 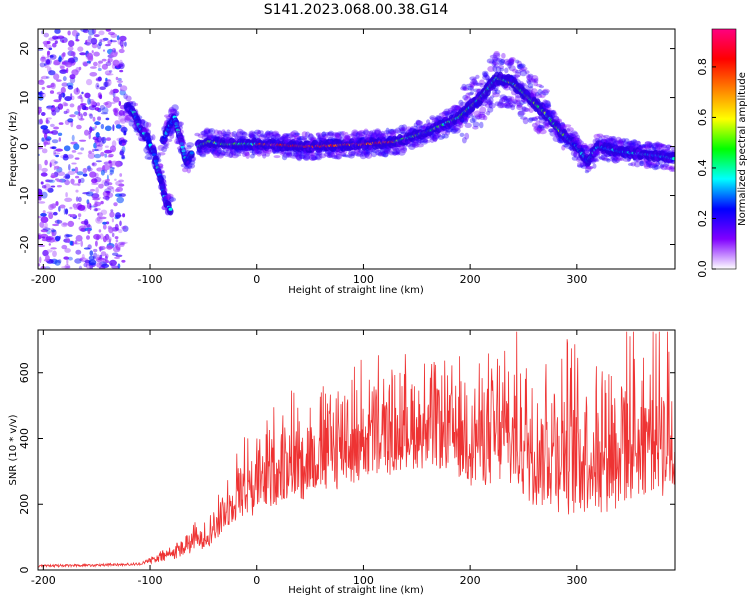 I want to click on colorbar-tick-label: 0.6, so click(x=702, y=118).